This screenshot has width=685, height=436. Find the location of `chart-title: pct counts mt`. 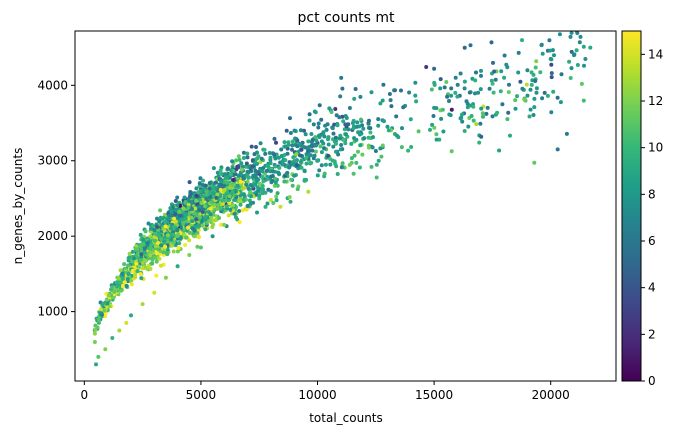

chart-title: pct counts mt is located at coordinates (346, 18).